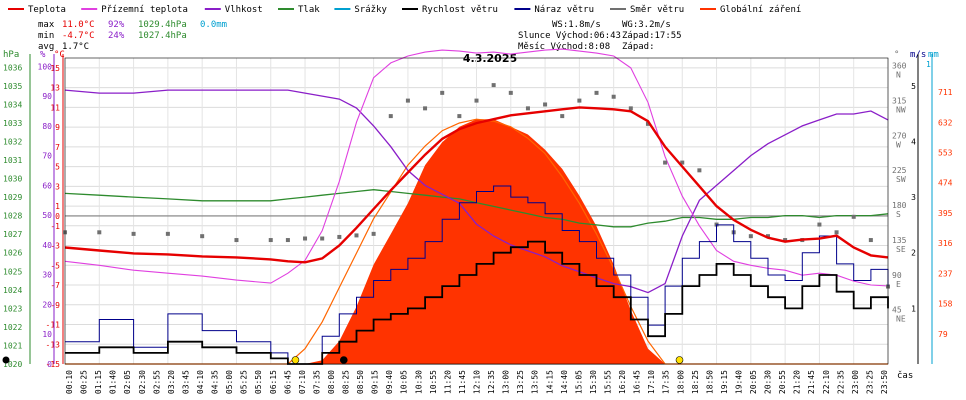 Image resolution: width=966 pixels, height=400 pixels. What do you see at coordinates (47, 156) in the screenshot?
I see `tick-pct-3: 70` at bounding box center [47, 156].